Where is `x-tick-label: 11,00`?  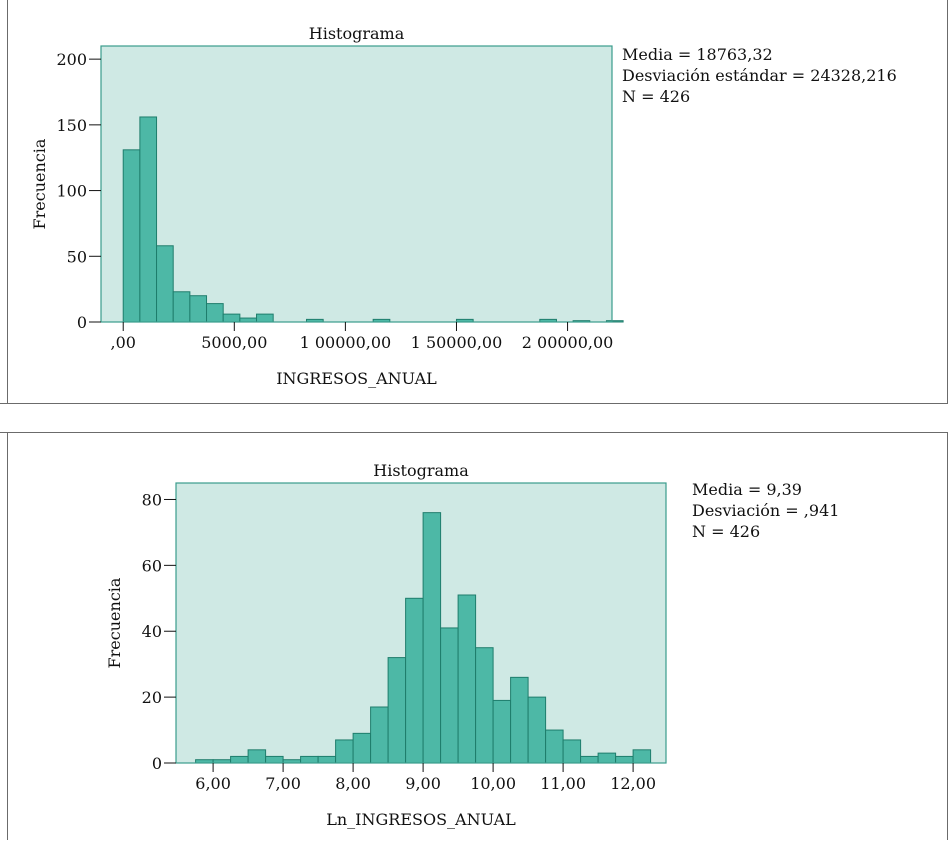
x-tick-label: 11,00 is located at coordinates (563, 783).